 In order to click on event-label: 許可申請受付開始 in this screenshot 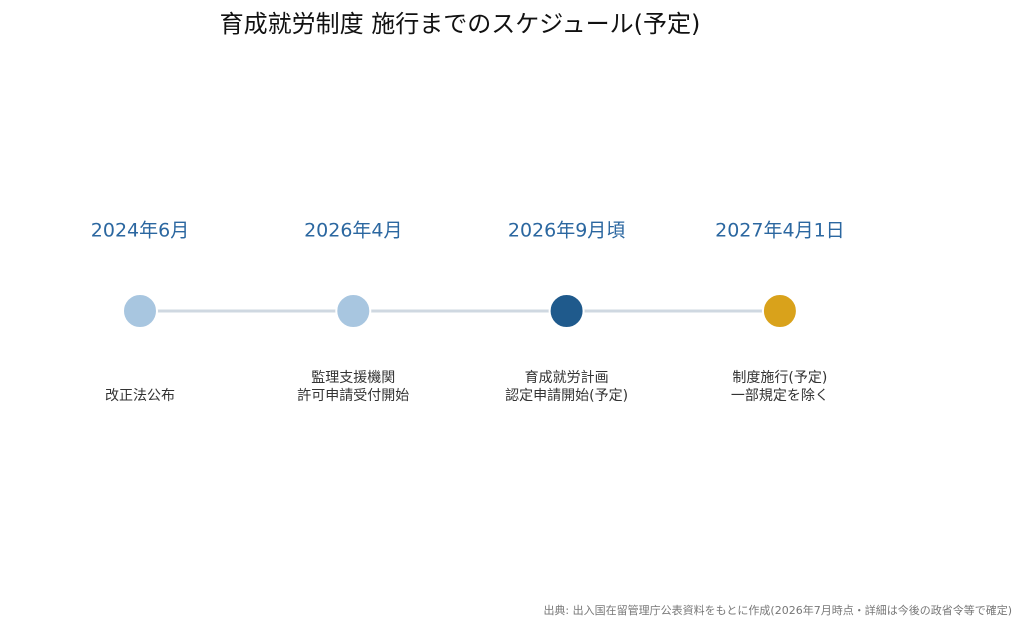, I will do `click(353, 396)`.